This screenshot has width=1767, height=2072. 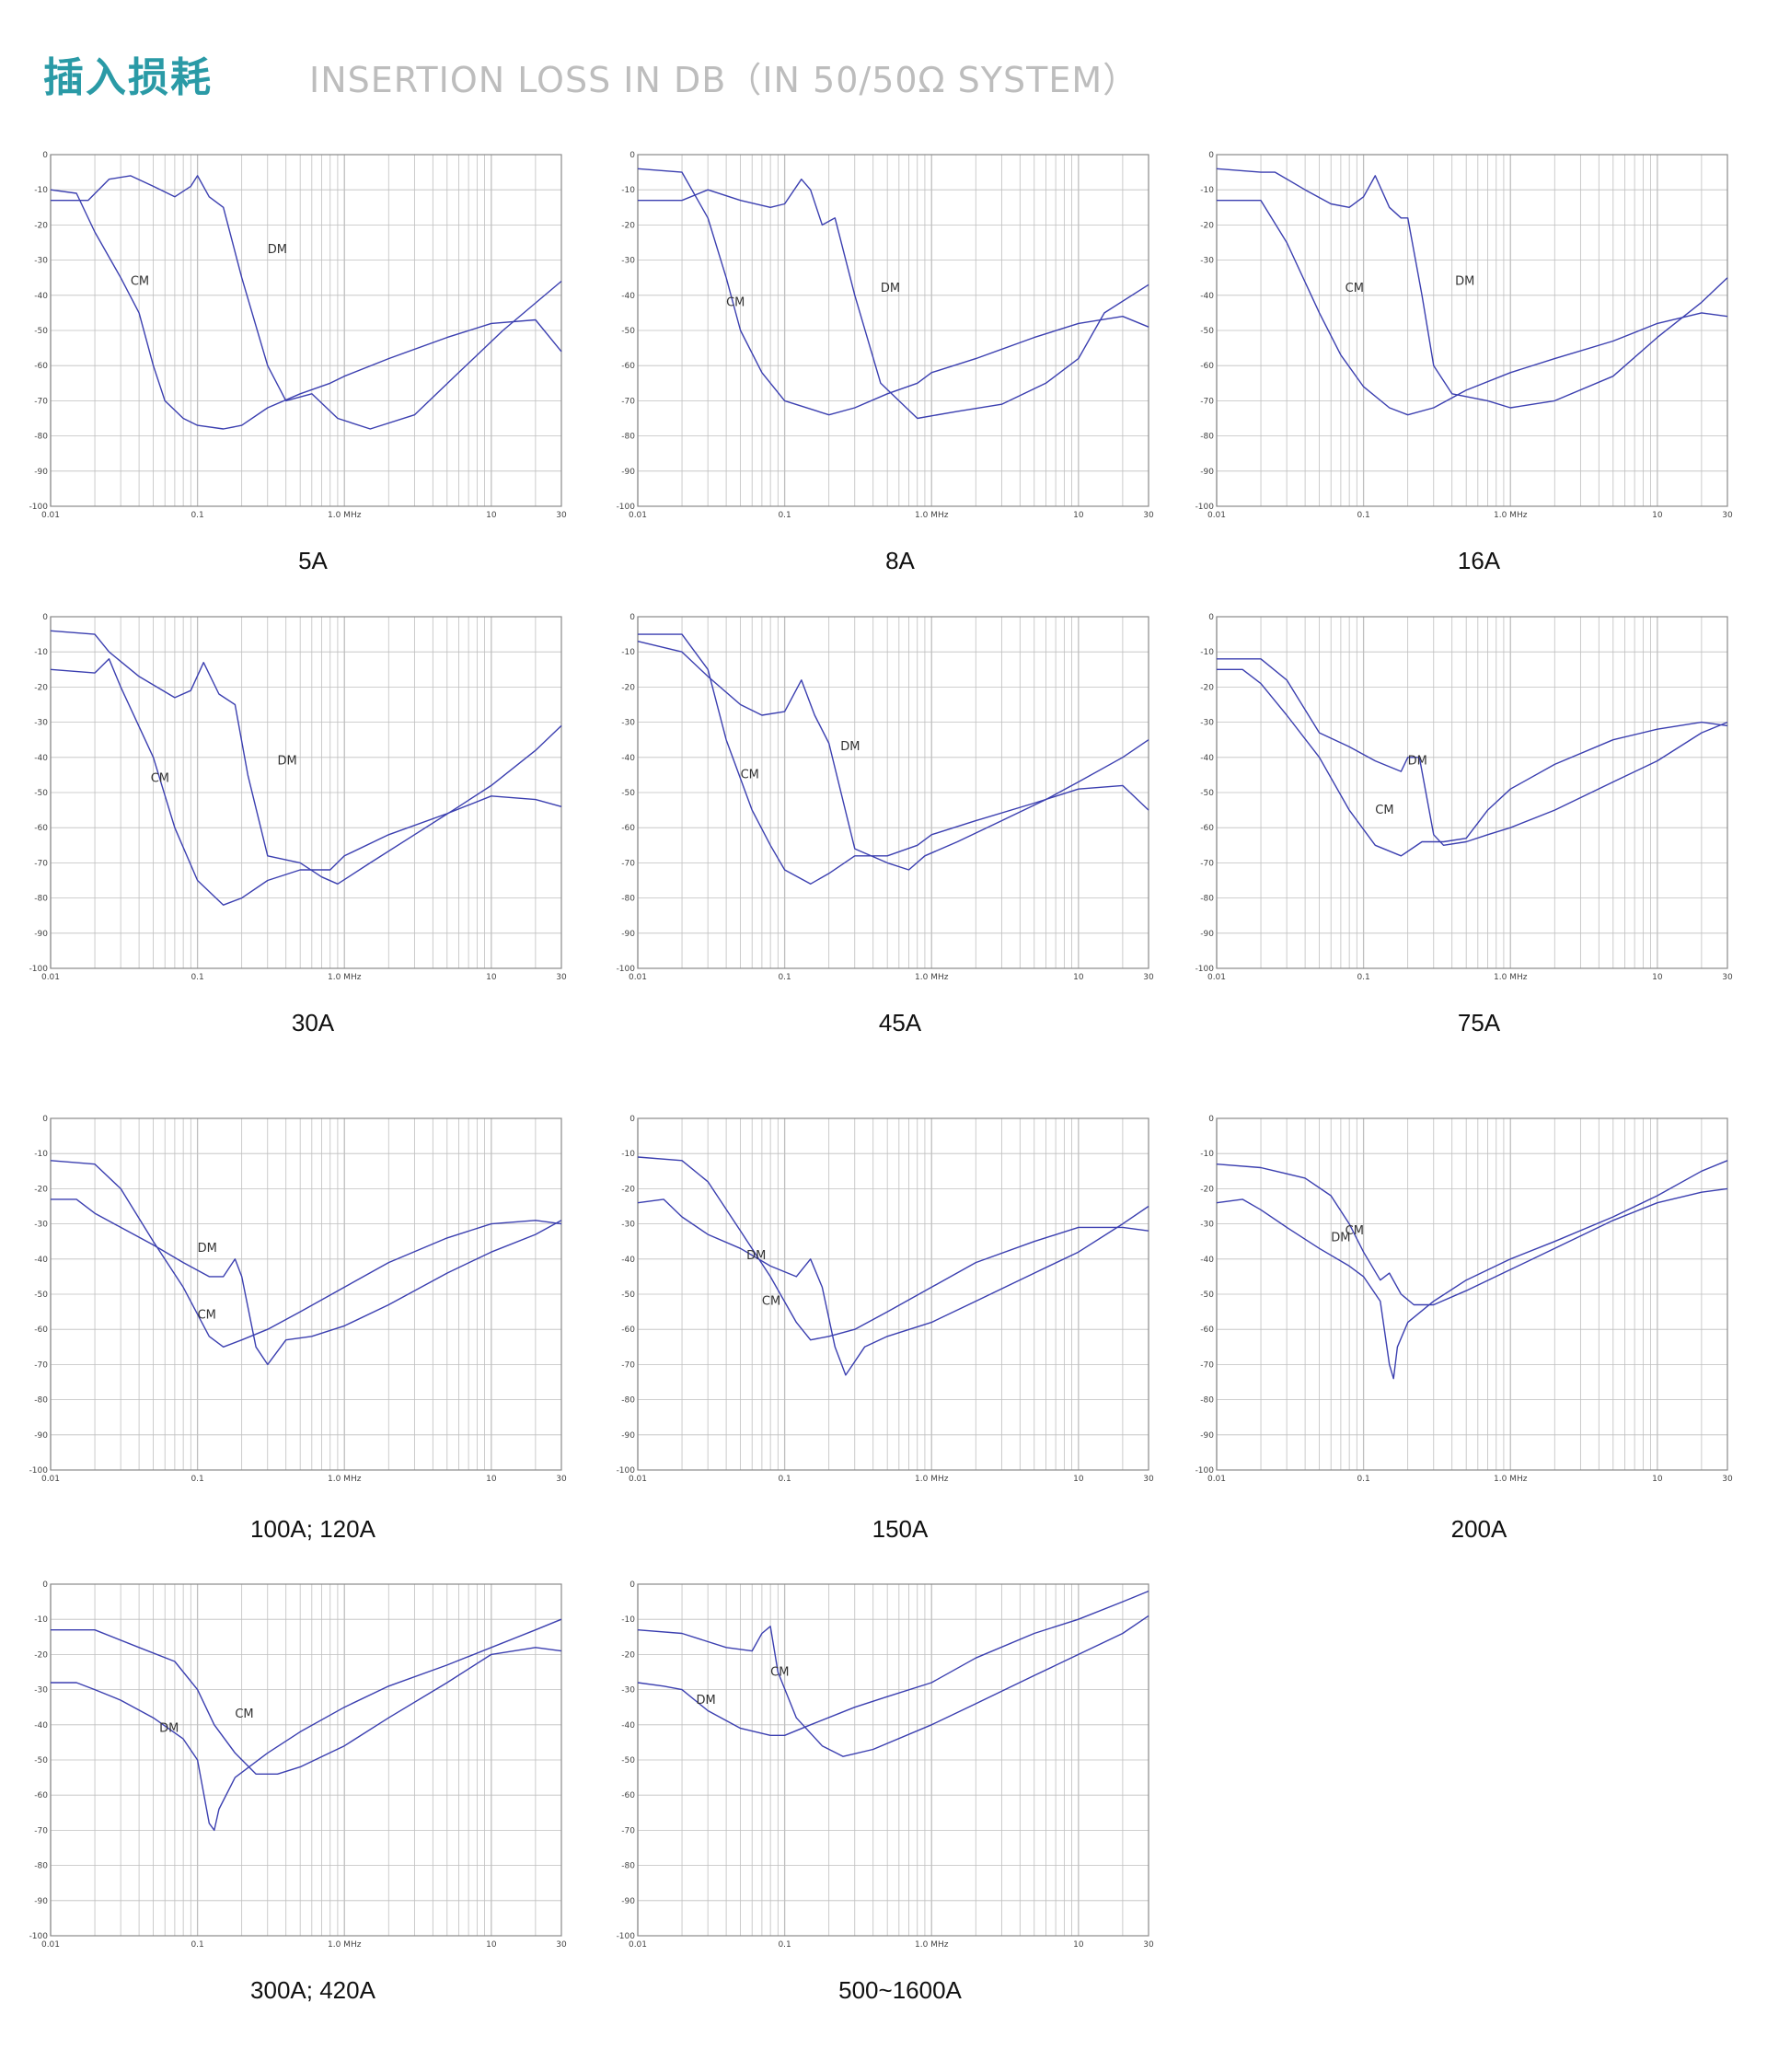 What do you see at coordinates (900, 1529) in the screenshot?
I see `chart-caption: 150A` at bounding box center [900, 1529].